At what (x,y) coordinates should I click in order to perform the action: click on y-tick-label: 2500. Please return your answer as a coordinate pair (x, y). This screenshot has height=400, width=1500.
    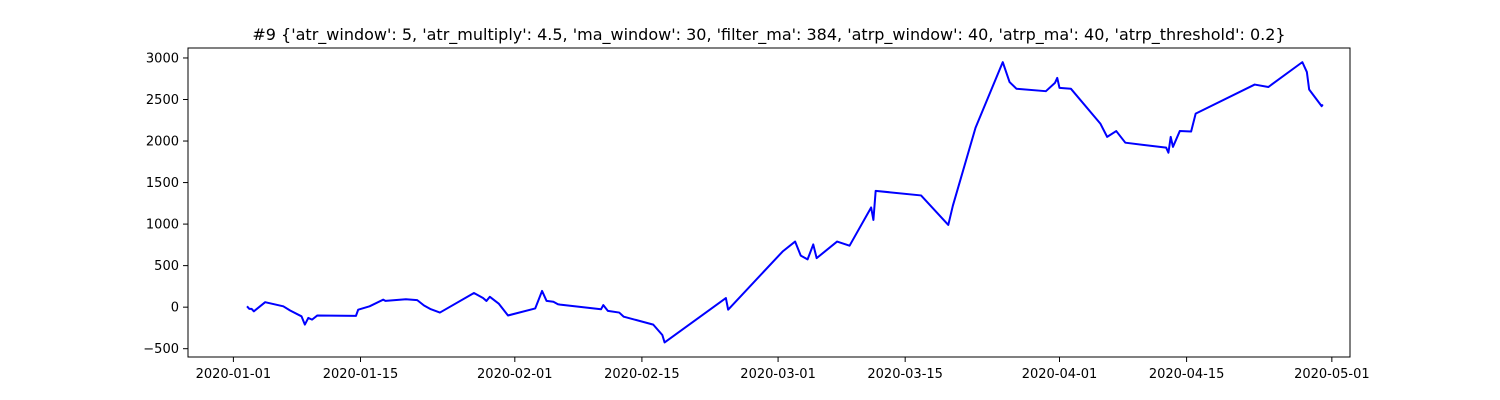
    Looking at the image, I should click on (162, 100).